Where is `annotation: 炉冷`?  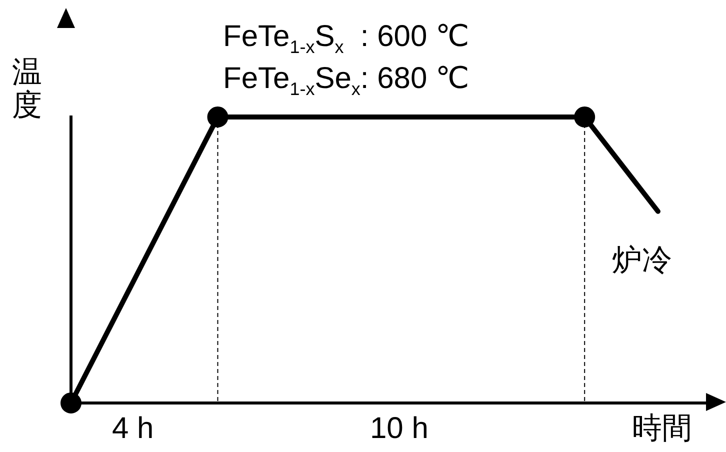
annotation: 炉冷 is located at coordinates (642, 260).